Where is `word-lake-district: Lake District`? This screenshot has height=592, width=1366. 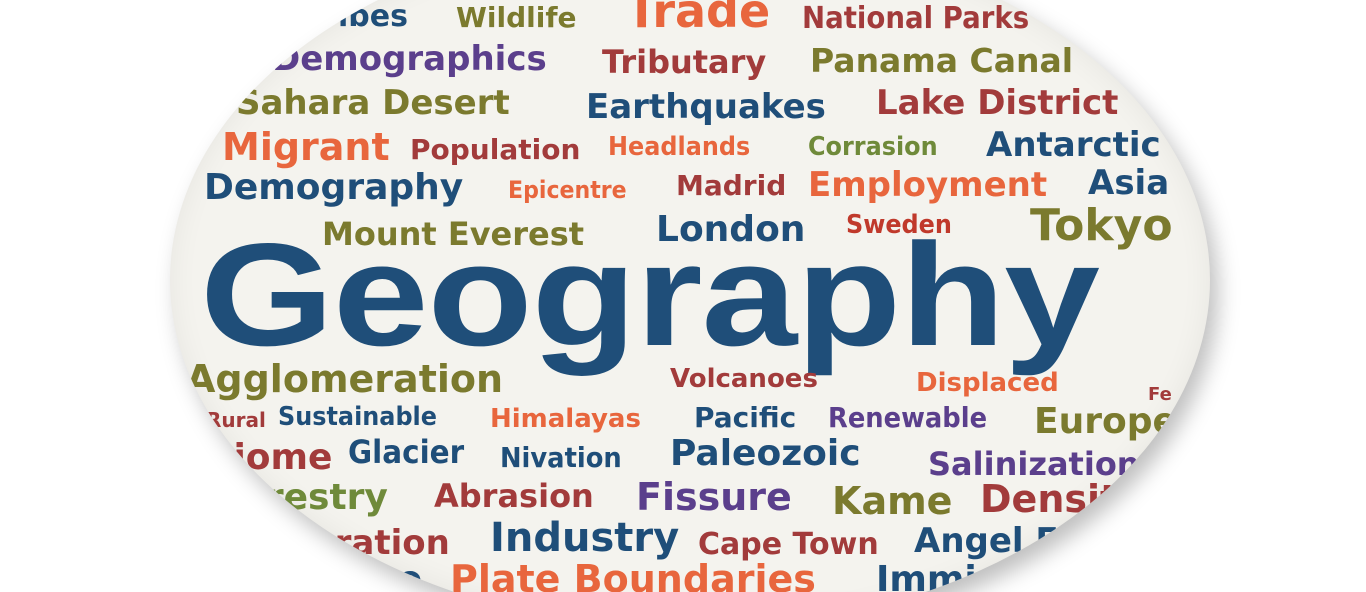 word-lake-district: Lake District is located at coordinates (997, 103).